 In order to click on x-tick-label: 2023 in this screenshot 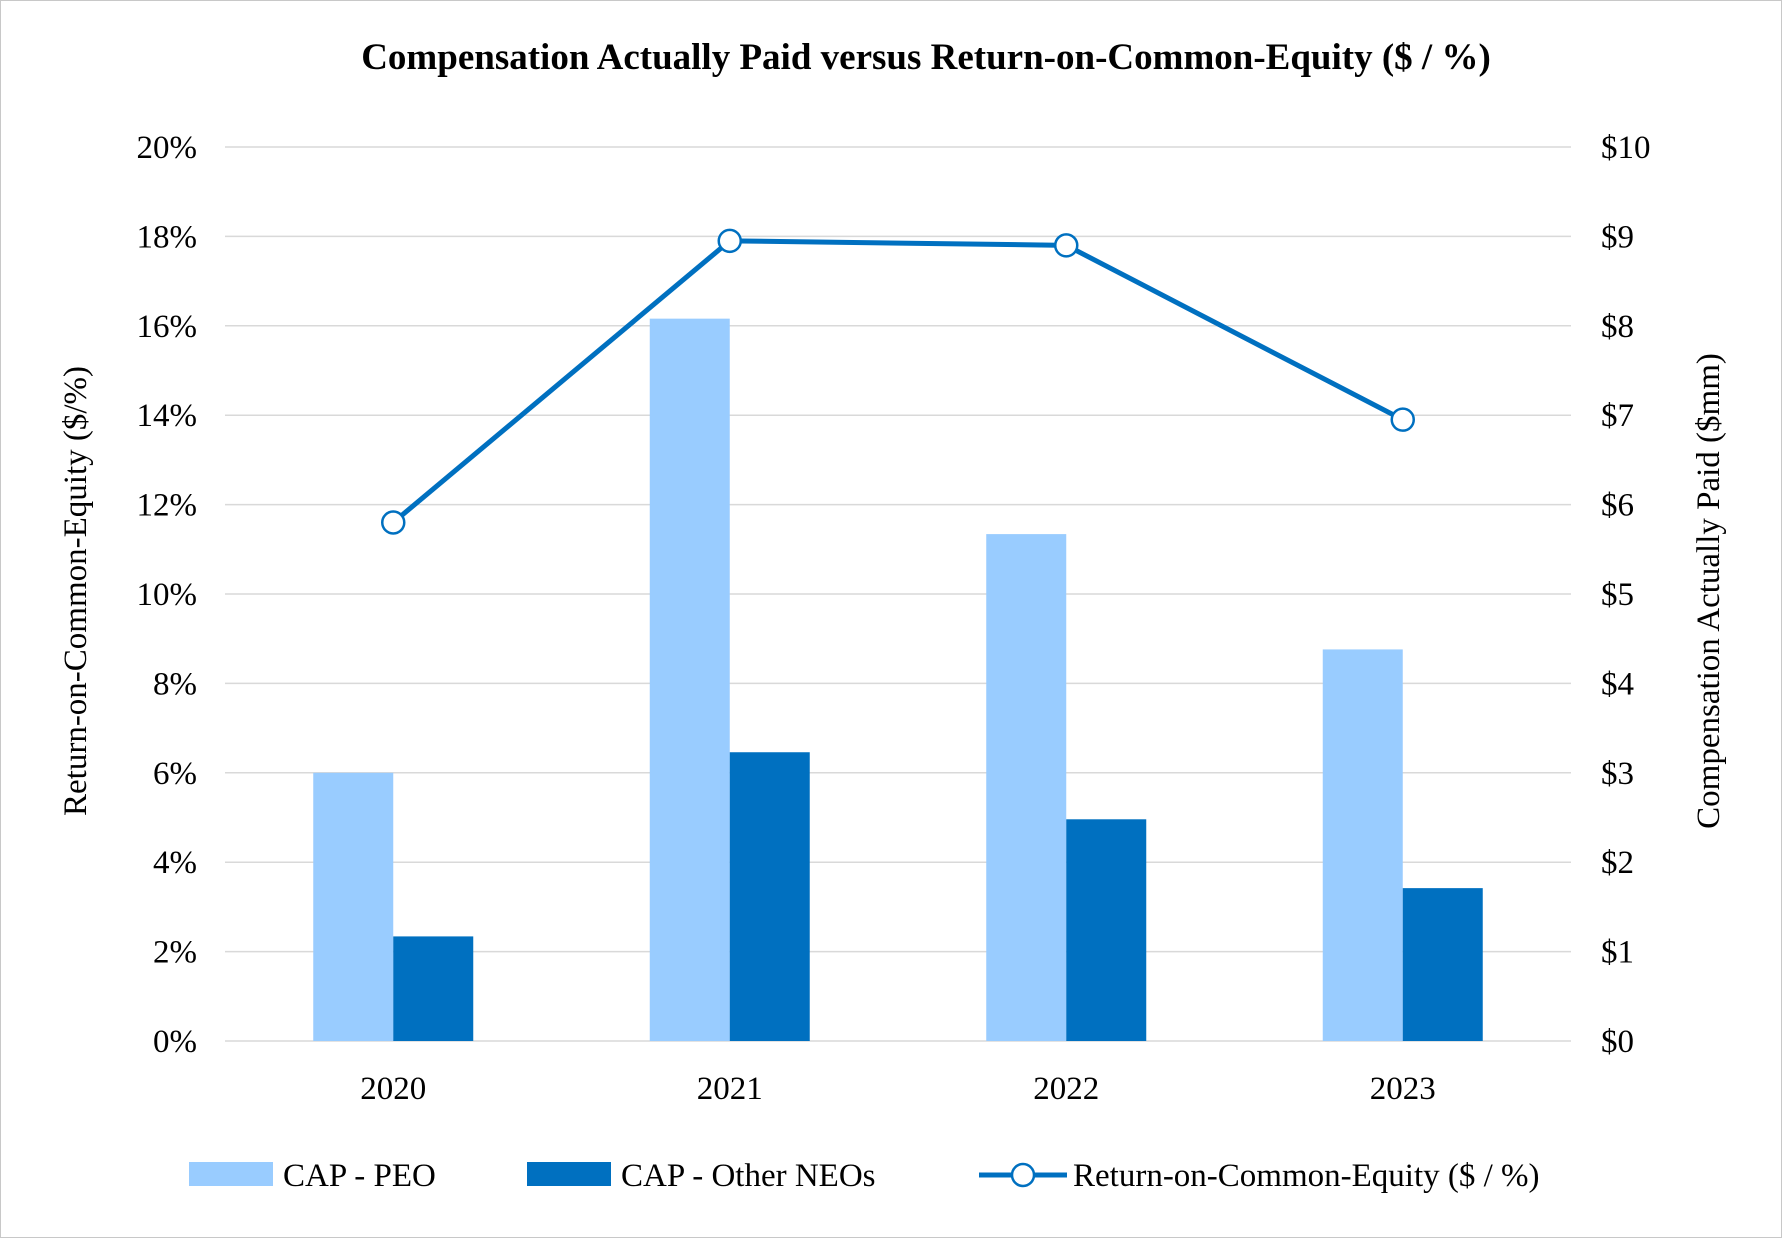, I will do `click(1403, 1089)`.